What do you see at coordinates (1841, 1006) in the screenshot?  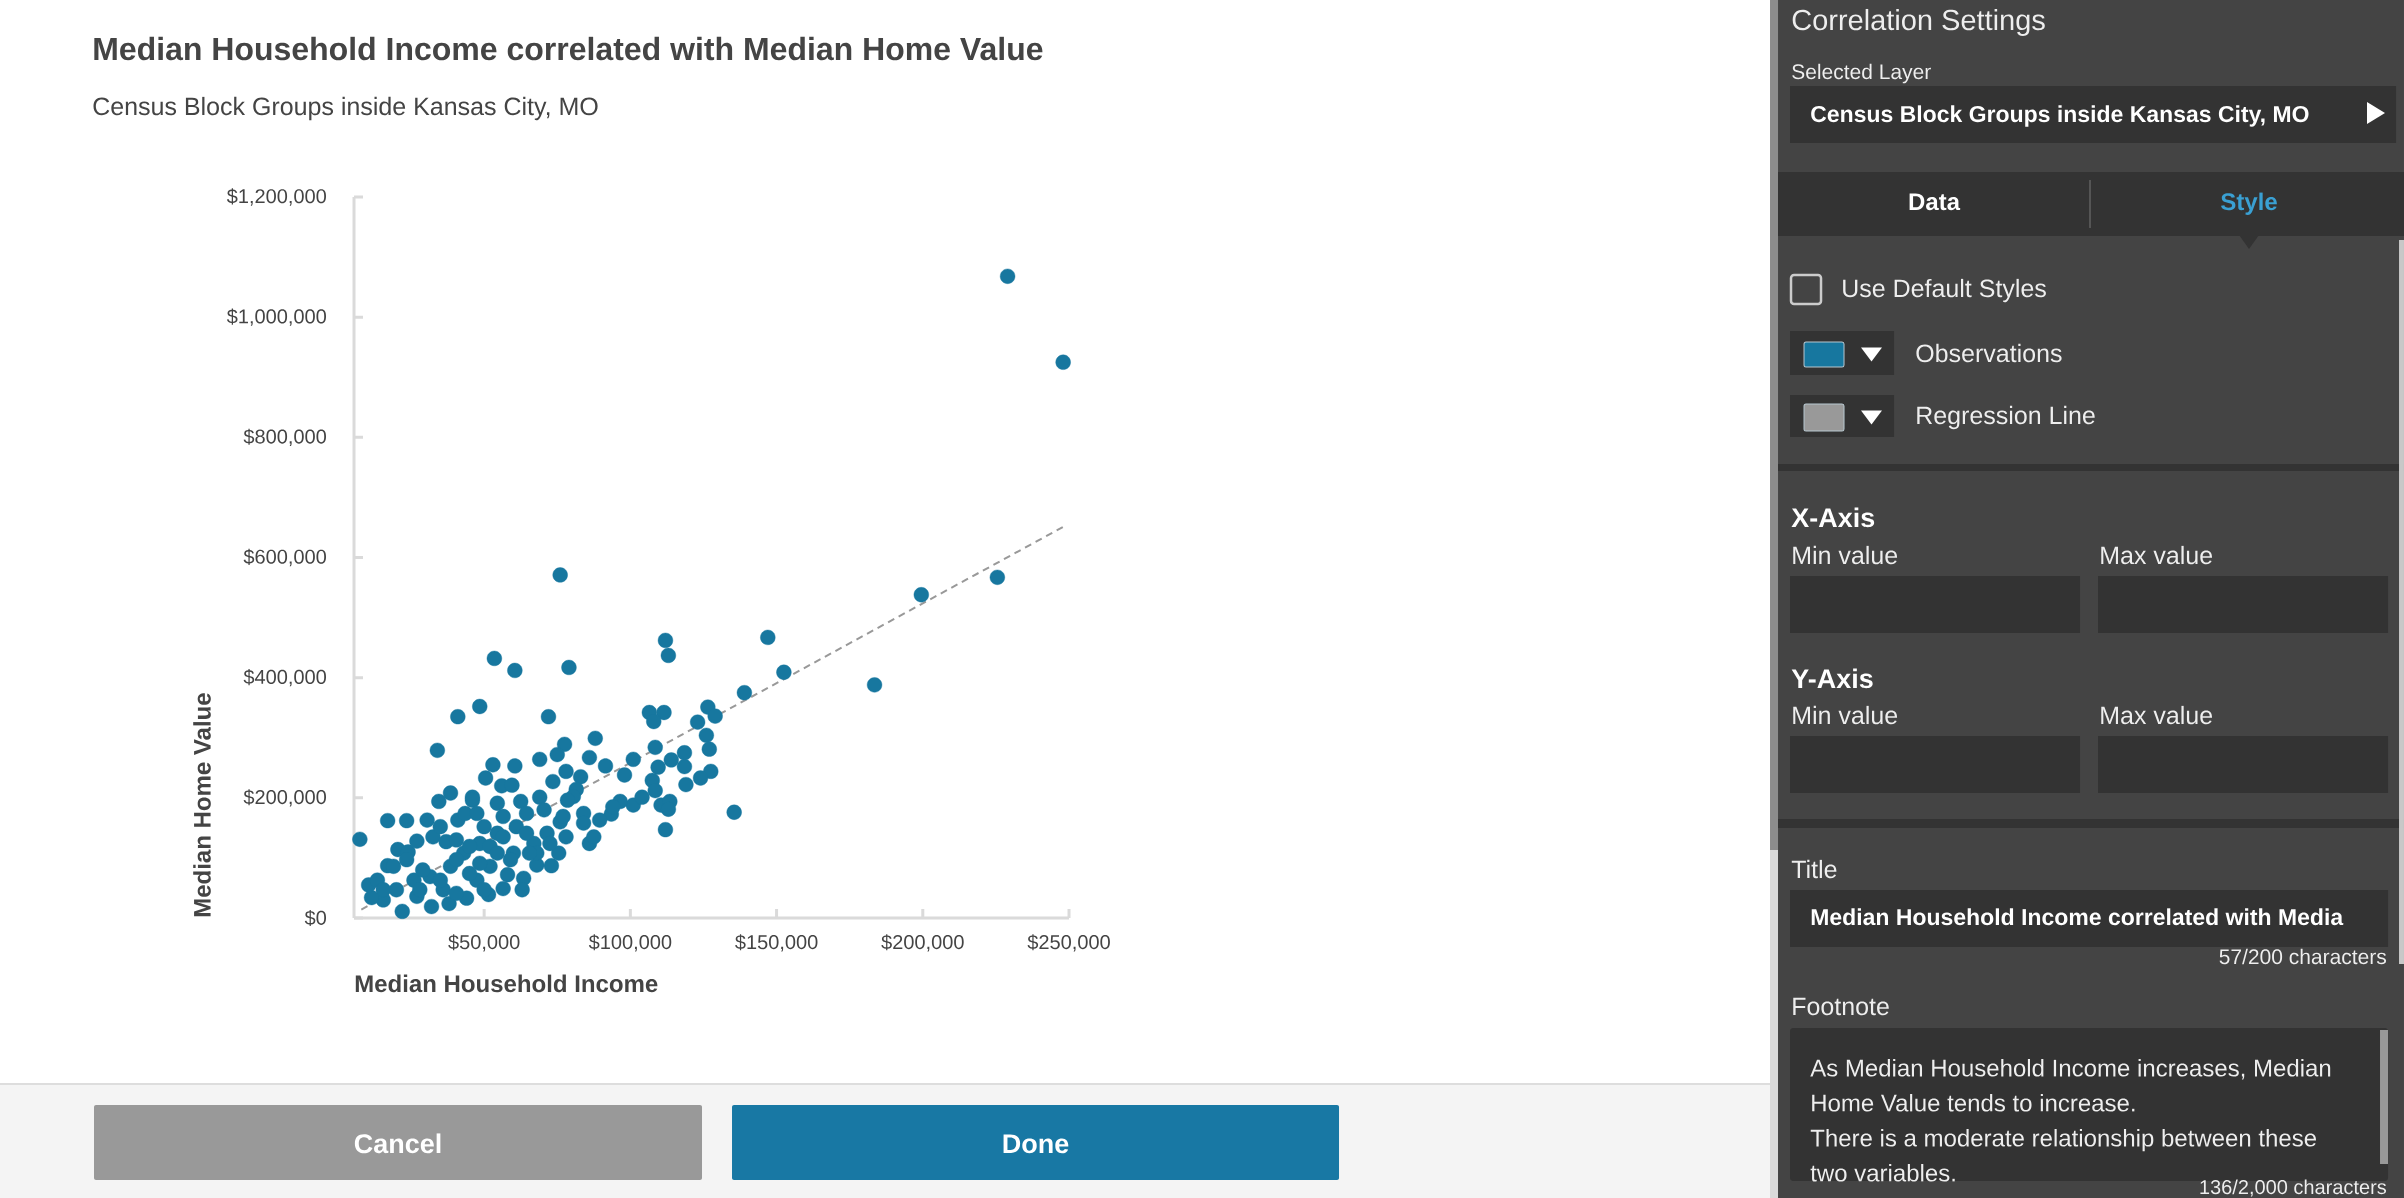 I see `text: Footnote` at bounding box center [1841, 1006].